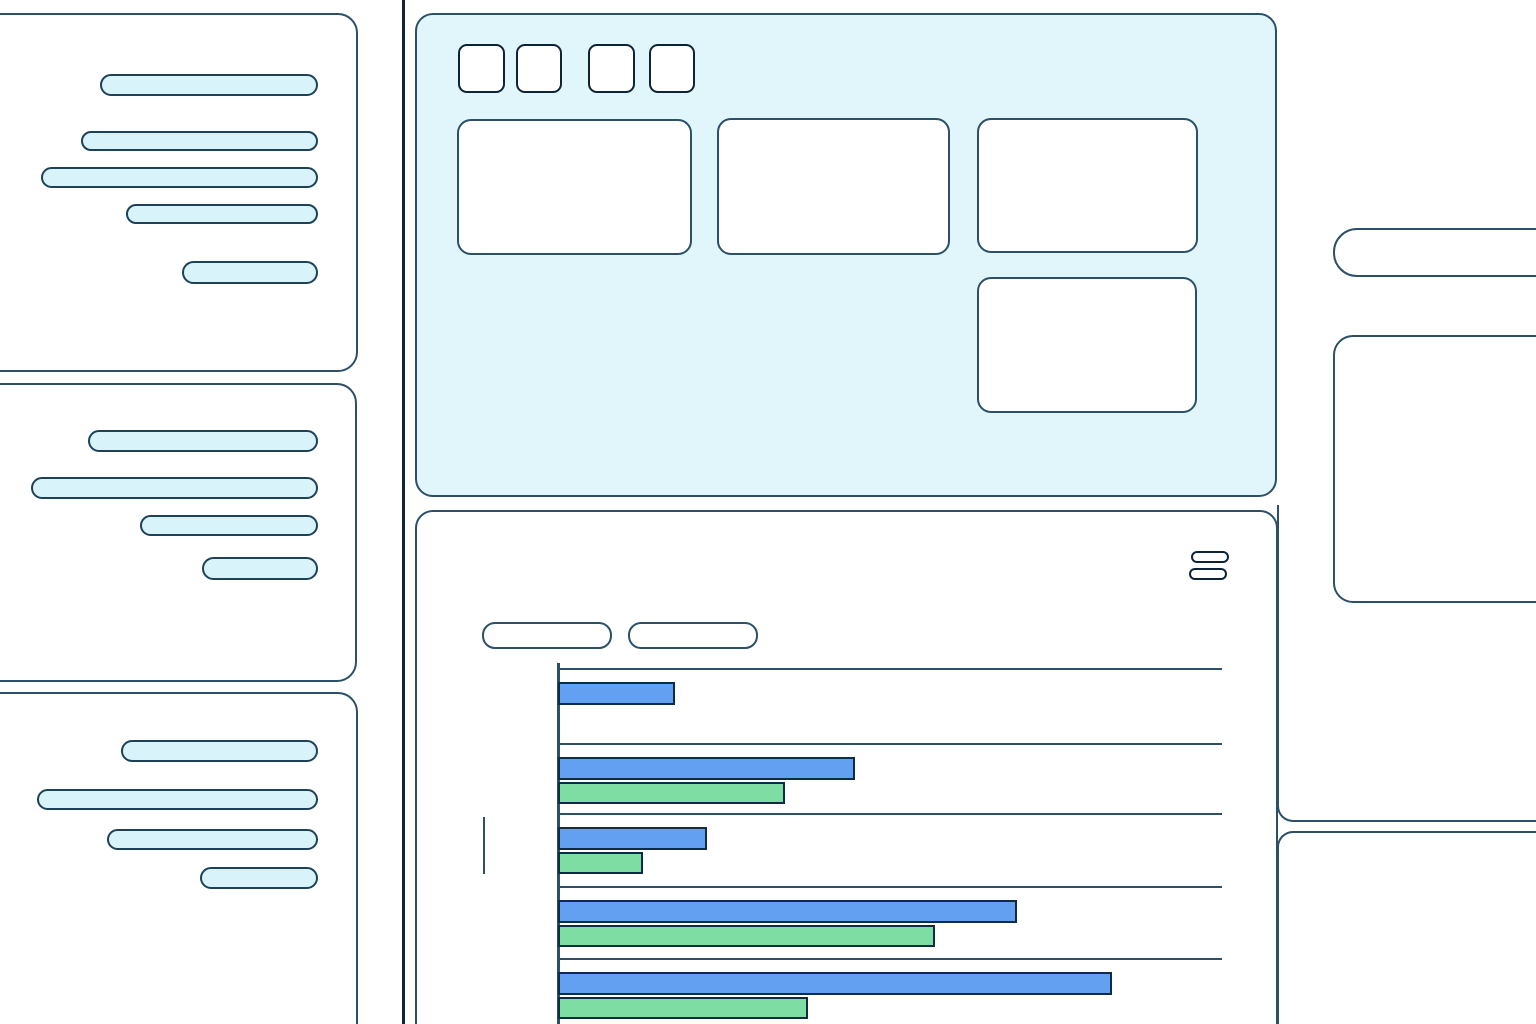  Describe the element at coordinates (1209, 565) in the screenshot. I see `chart-menu-icon` at that location.